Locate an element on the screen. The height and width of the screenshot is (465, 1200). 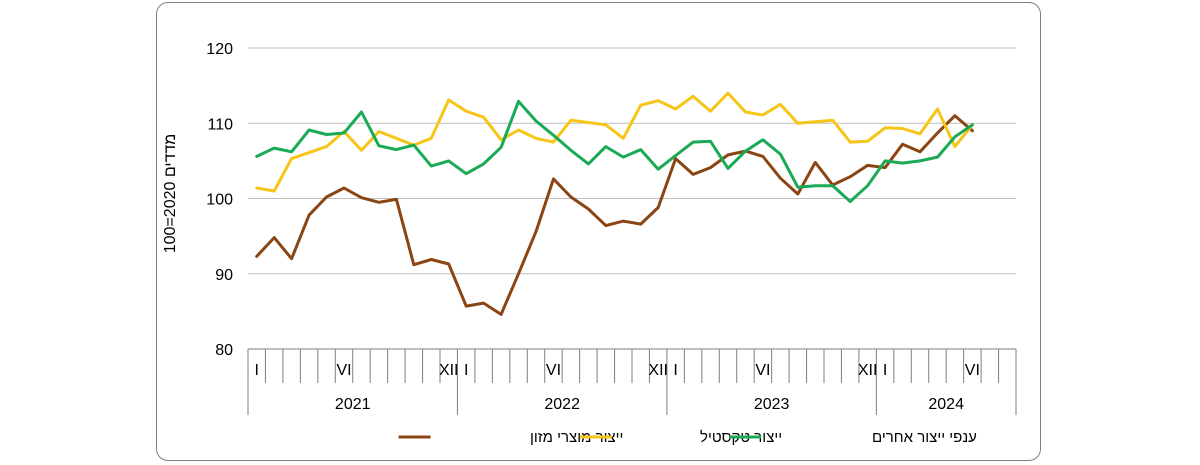
x-year-label: 2023 is located at coordinates (772, 404).